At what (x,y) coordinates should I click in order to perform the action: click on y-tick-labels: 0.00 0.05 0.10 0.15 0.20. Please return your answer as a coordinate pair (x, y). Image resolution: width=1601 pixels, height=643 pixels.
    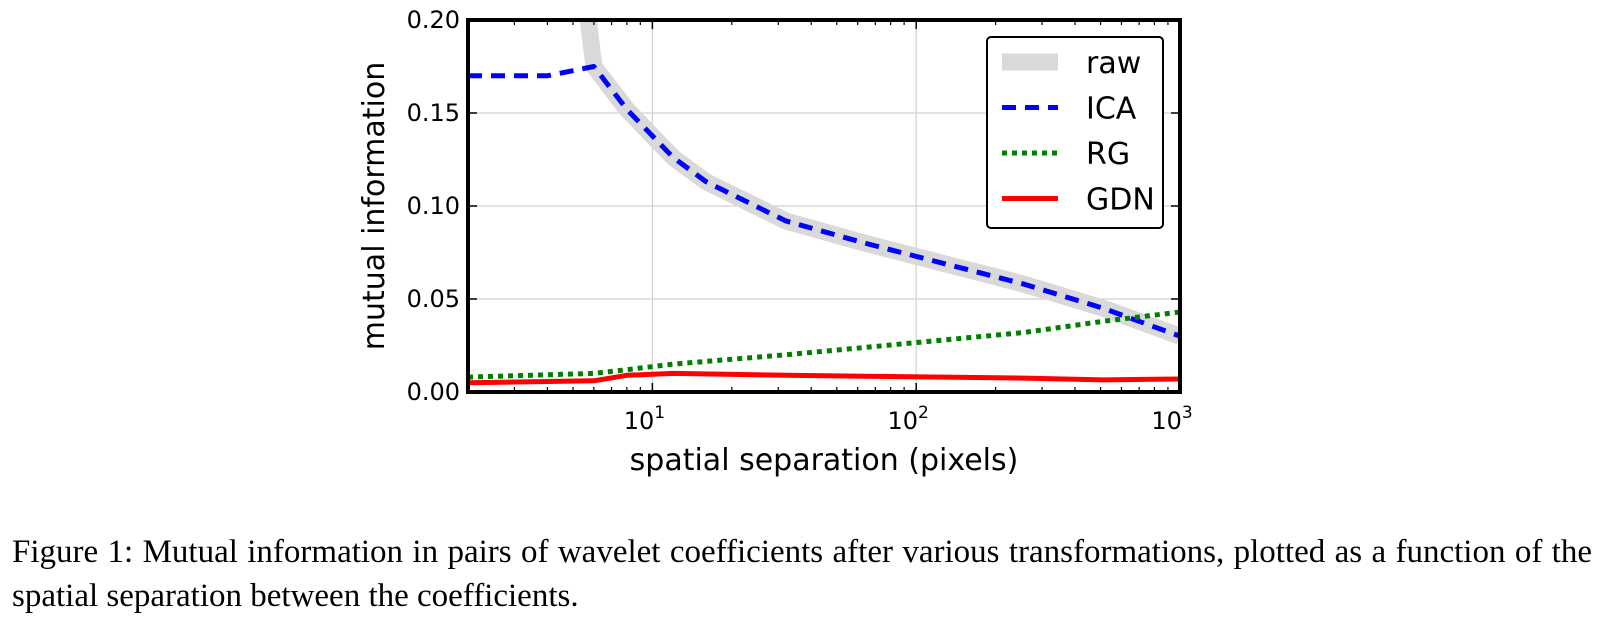
    Looking at the image, I should click on (433, 206).